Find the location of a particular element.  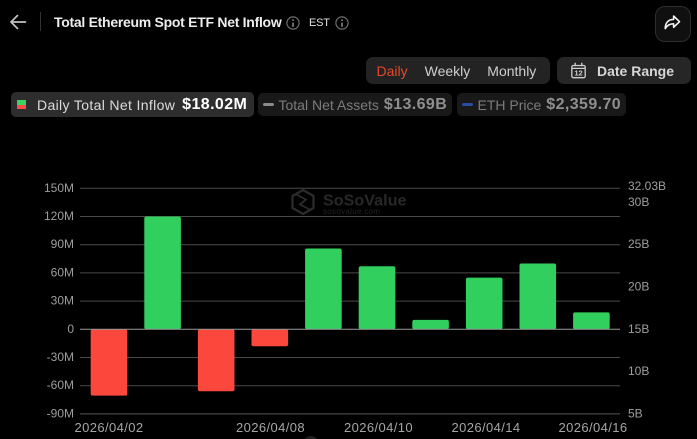

svg-text: SoSoValue is located at coordinates (365, 201).